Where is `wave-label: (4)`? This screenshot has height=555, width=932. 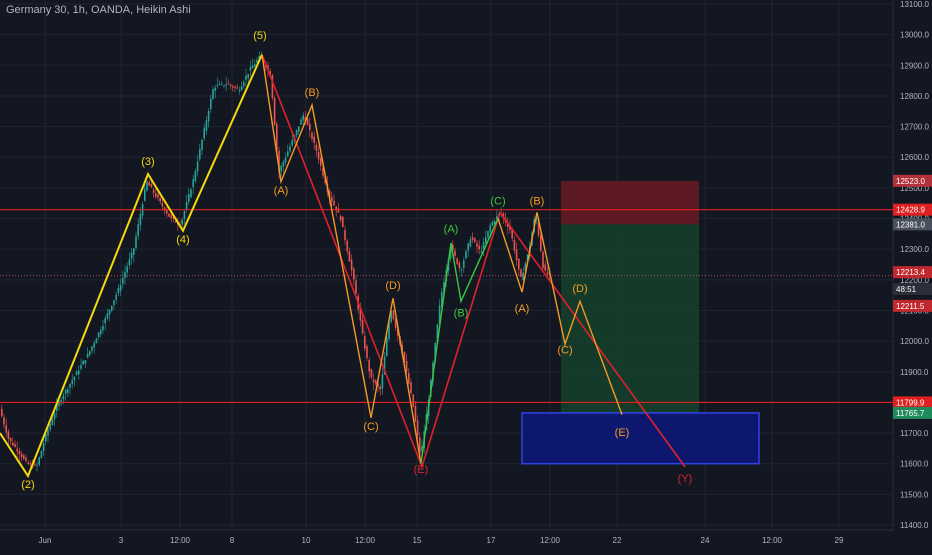 wave-label: (4) is located at coordinates (182, 240).